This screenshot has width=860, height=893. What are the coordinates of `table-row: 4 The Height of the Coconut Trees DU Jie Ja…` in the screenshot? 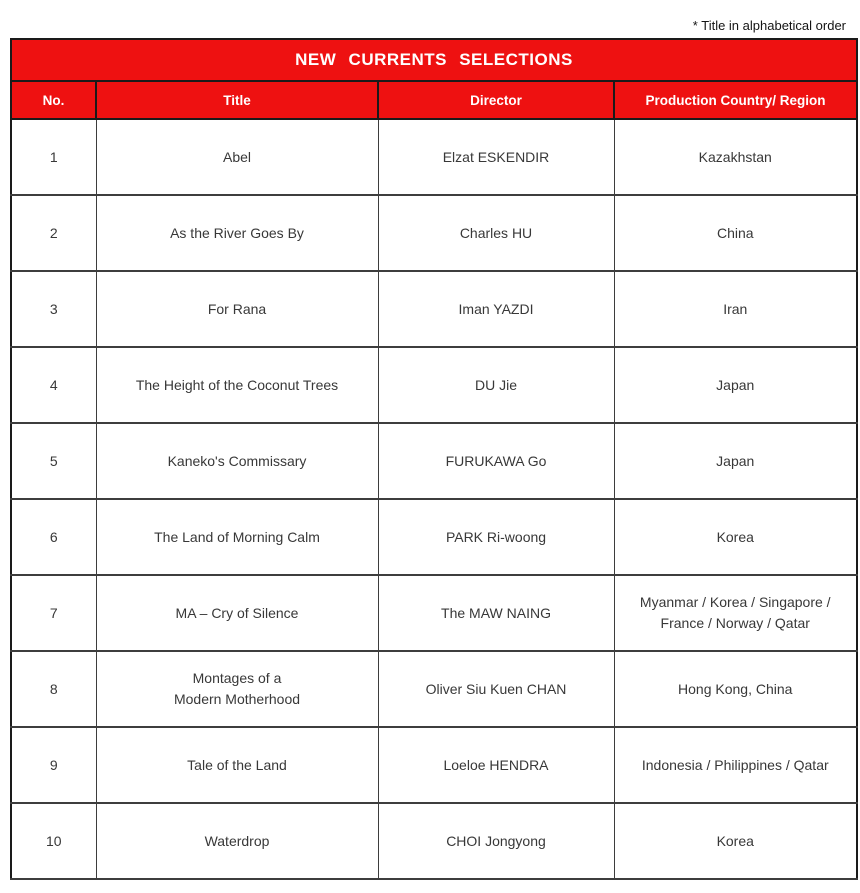 It's located at (434, 385).